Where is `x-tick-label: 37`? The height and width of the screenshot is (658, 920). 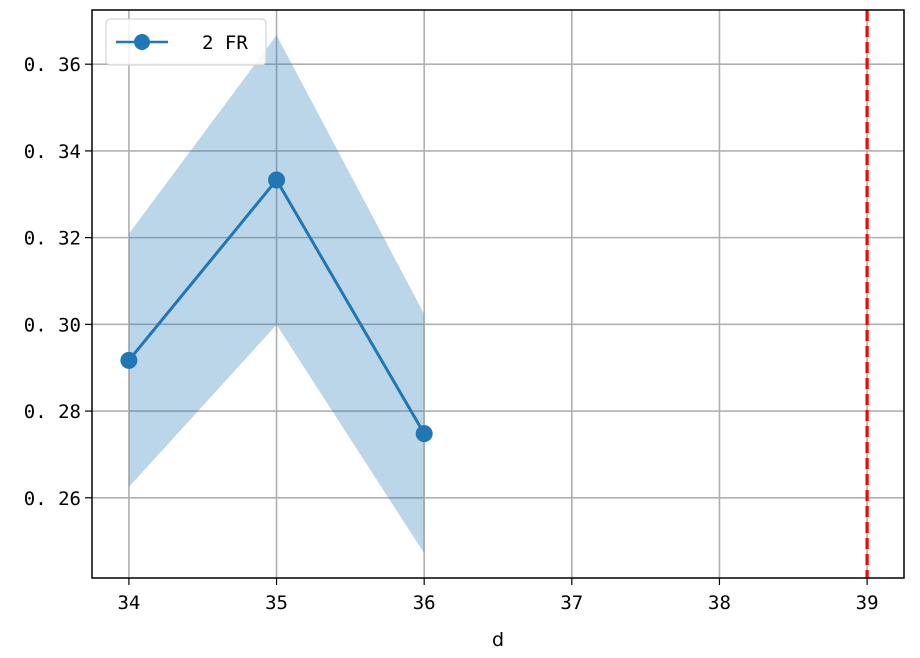 x-tick-label: 37 is located at coordinates (571, 603).